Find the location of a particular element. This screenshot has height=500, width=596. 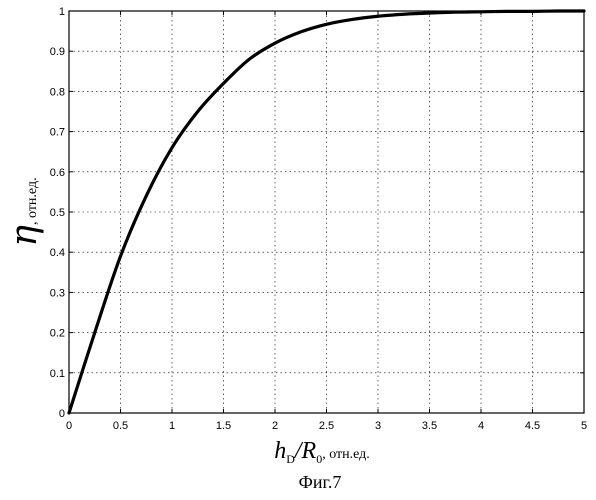

y-tick-label: 0.8 is located at coordinates (57, 92).